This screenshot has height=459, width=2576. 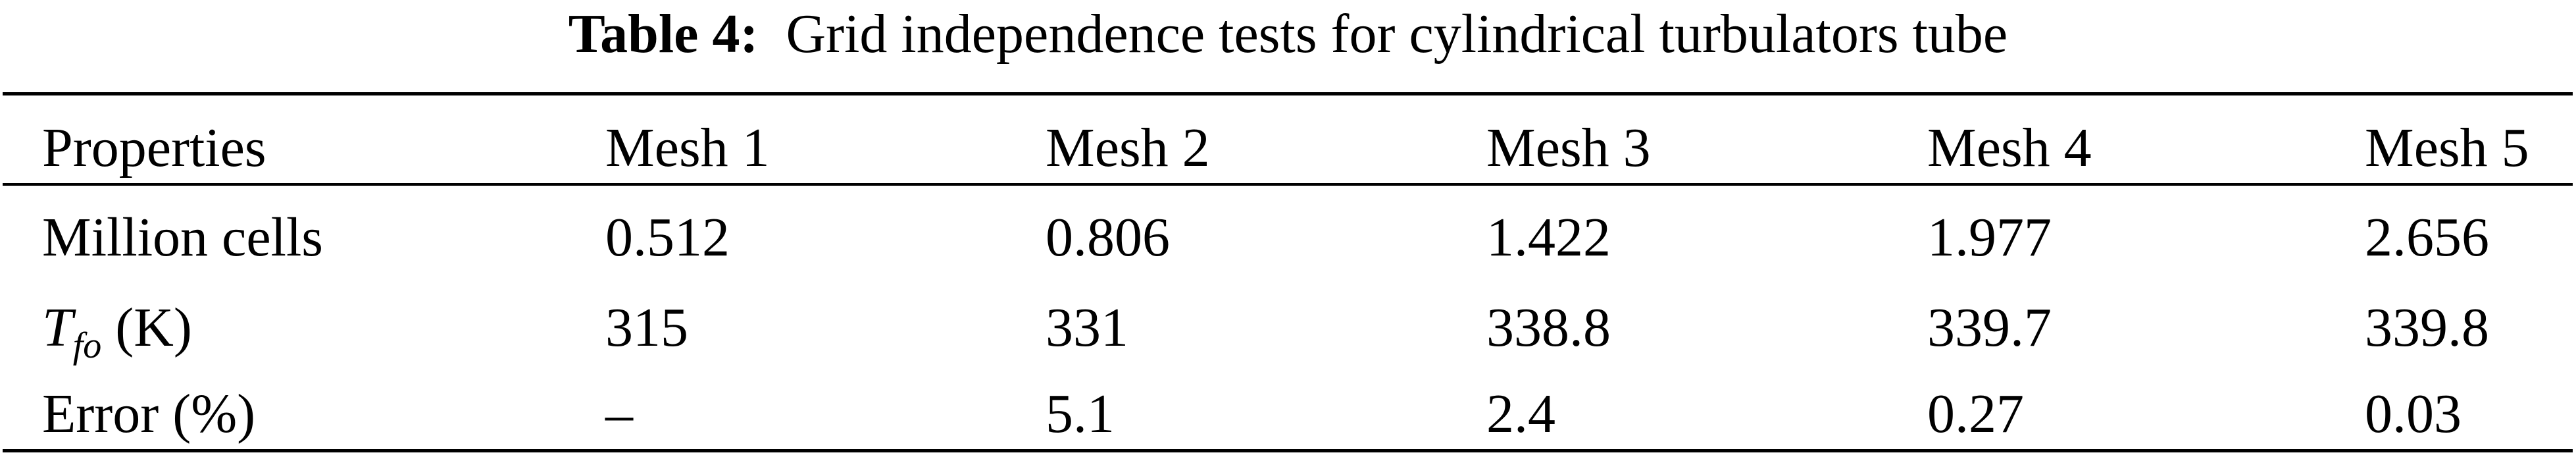 What do you see at coordinates (2447, 148) in the screenshot?
I see `header-cell: Mesh 5` at bounding box center [2447, 148].